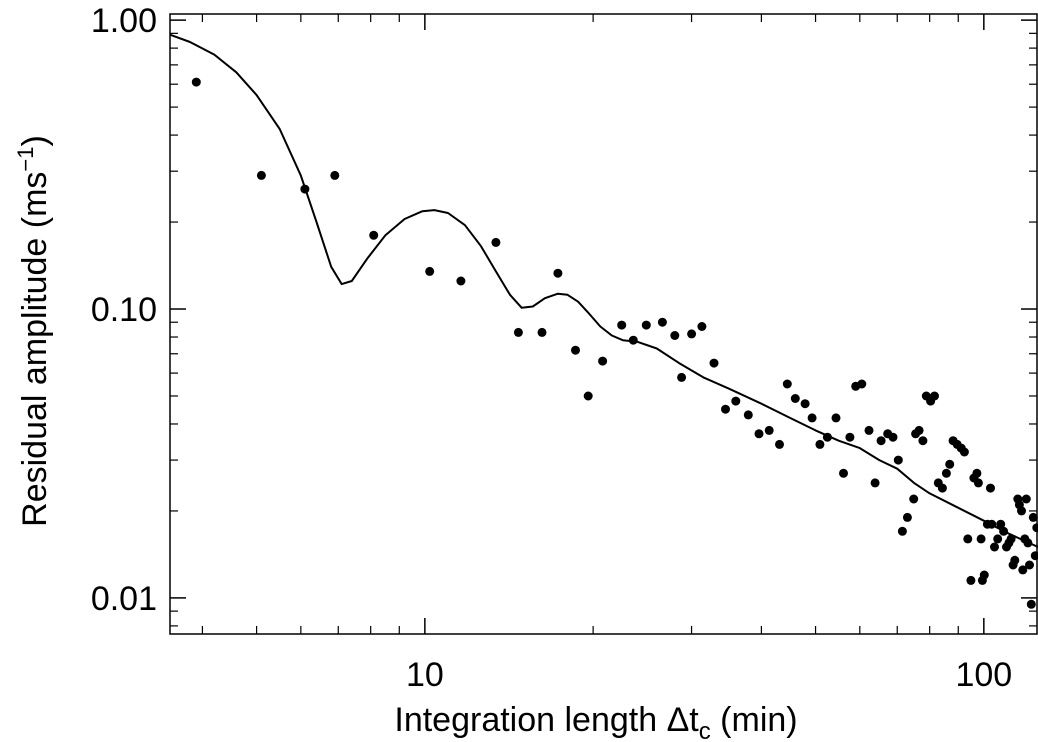 The height and width of the screenshot is (742, 1038). What do you see at coordinates (124, 310) in the screenshot?
I see `y-tick-label: 0.10` at bounding box center [124, 310].